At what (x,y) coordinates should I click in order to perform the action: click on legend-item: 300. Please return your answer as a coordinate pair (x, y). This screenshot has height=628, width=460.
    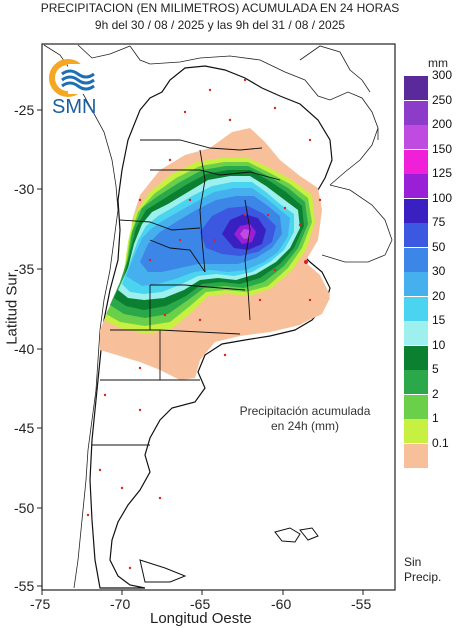
    Looking at the image, I should click on (432, 84).